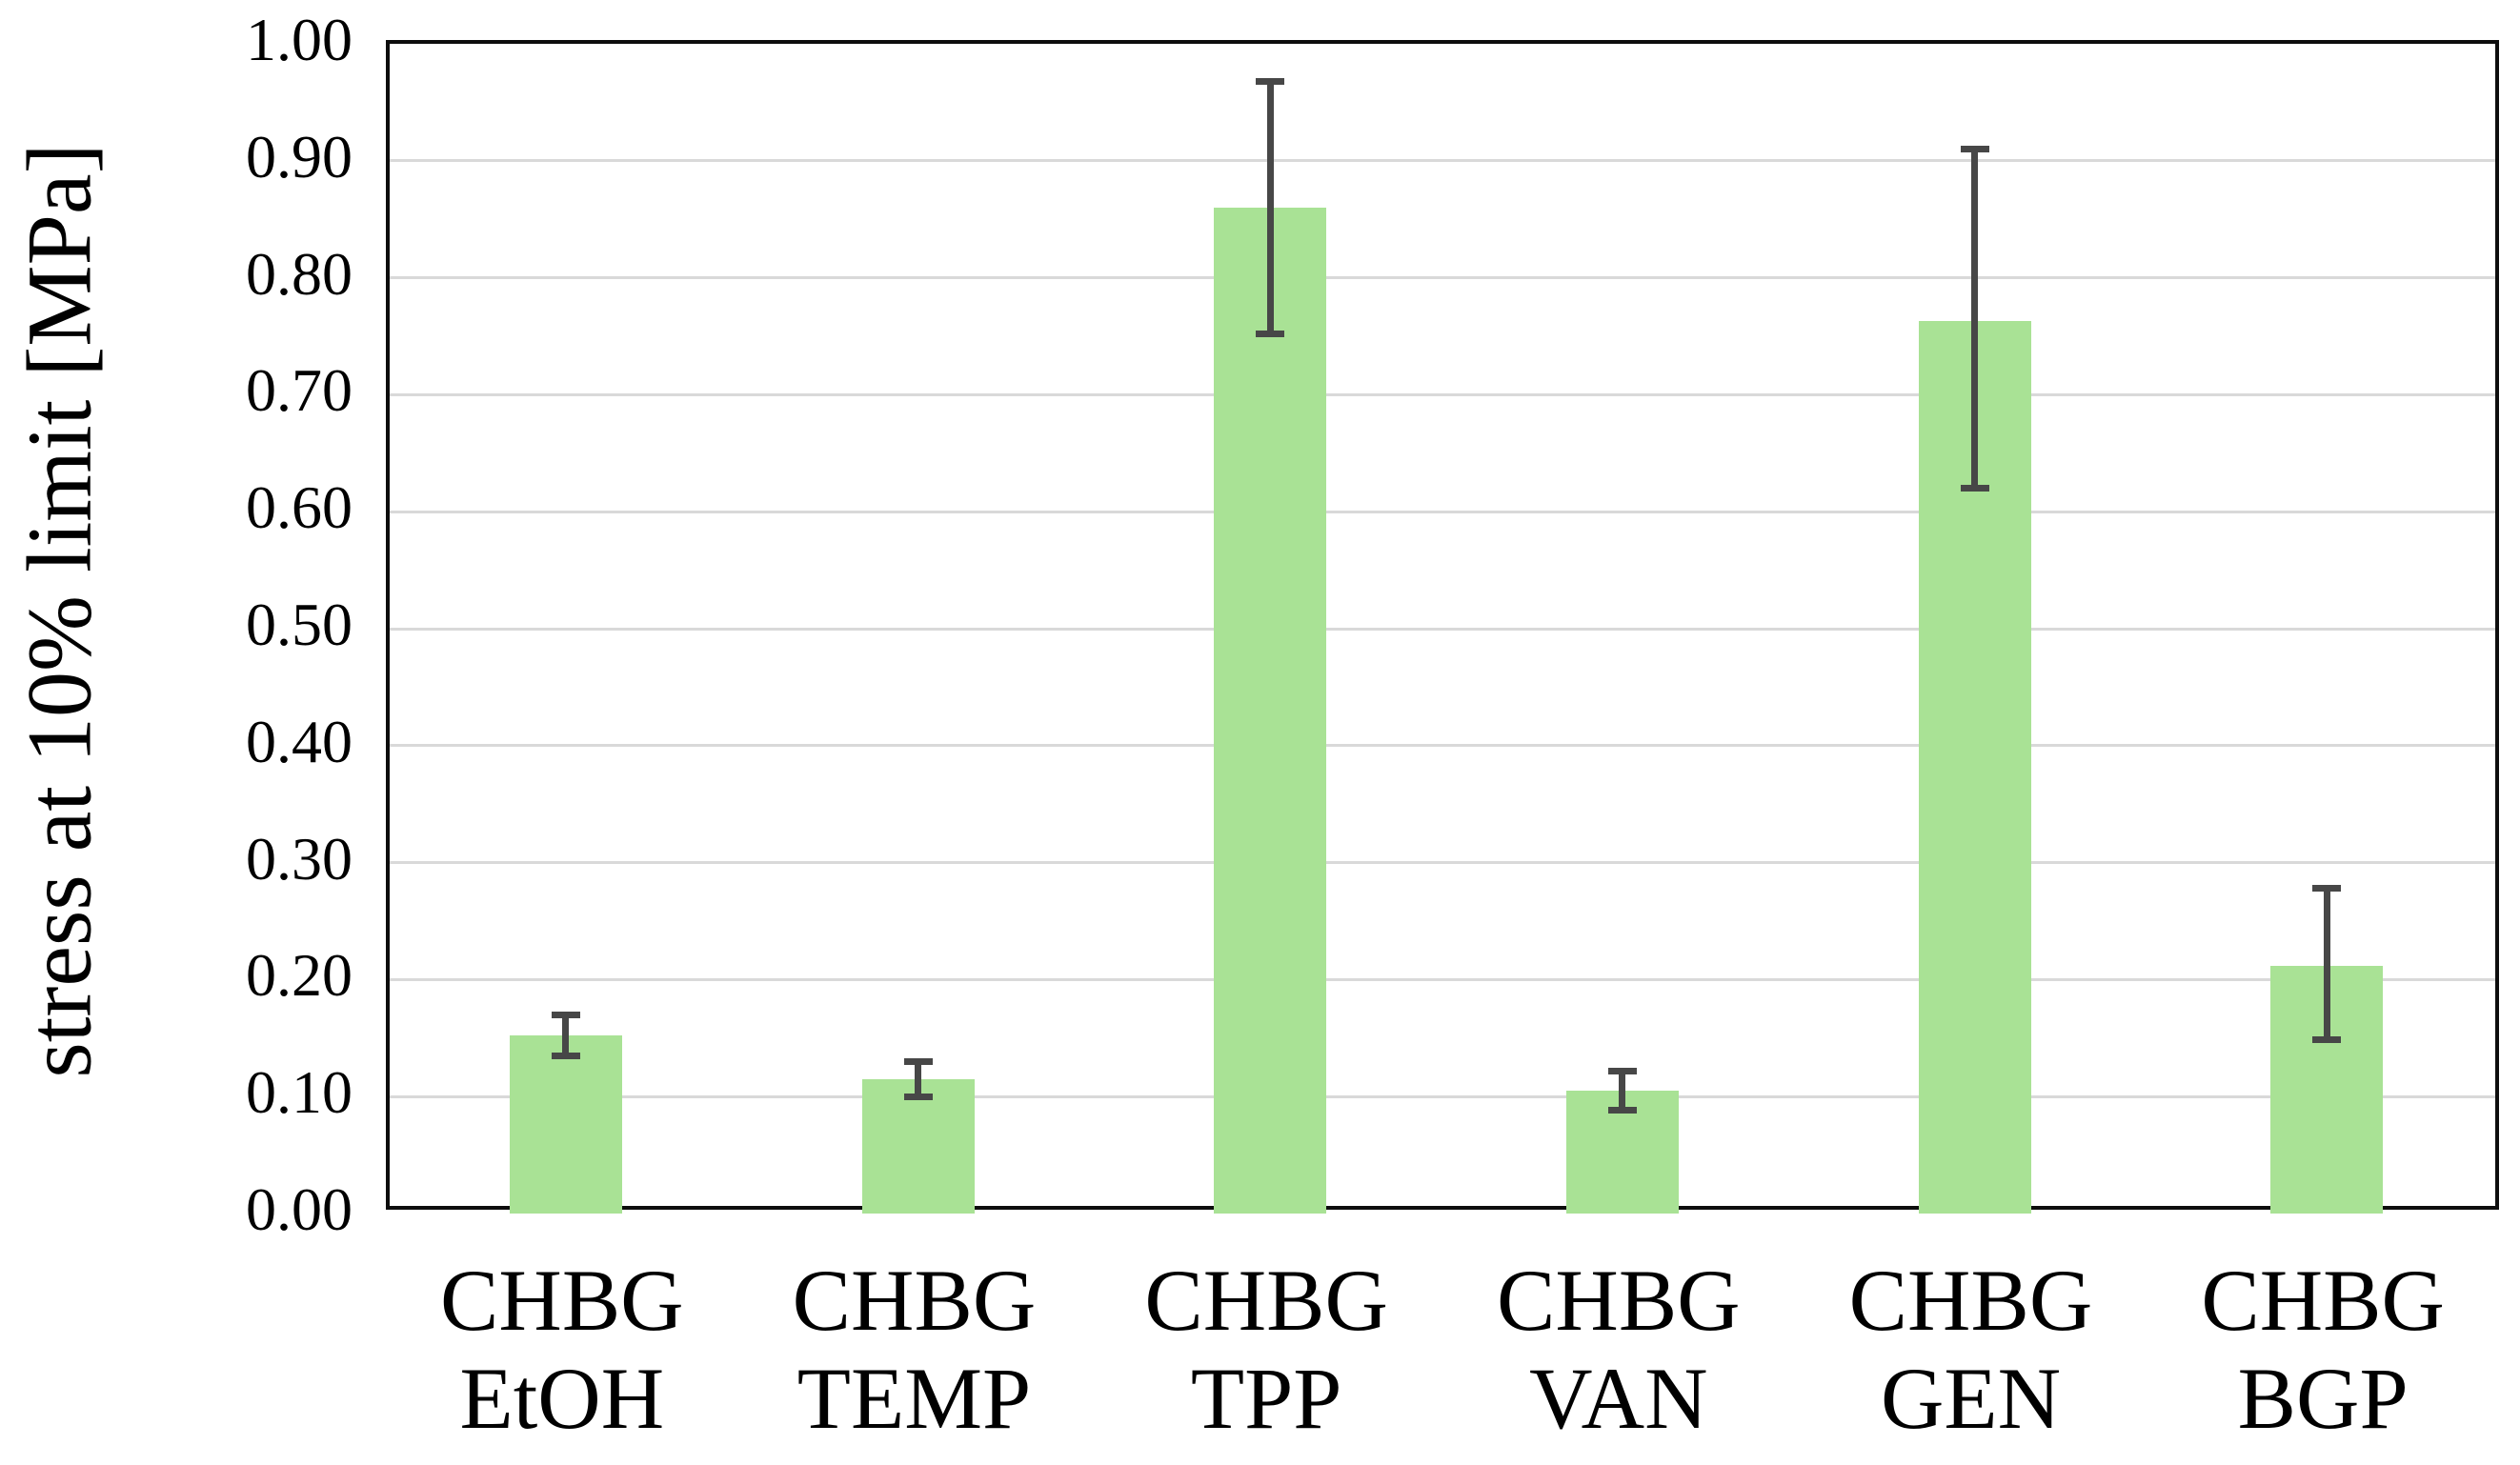 The height and width of the screenshot is (1465, 2520). What do you see at coordinates (1271, 710) in the screenshot?
I see `bar-chbg-tpp` at bounding box center [1271, 710].